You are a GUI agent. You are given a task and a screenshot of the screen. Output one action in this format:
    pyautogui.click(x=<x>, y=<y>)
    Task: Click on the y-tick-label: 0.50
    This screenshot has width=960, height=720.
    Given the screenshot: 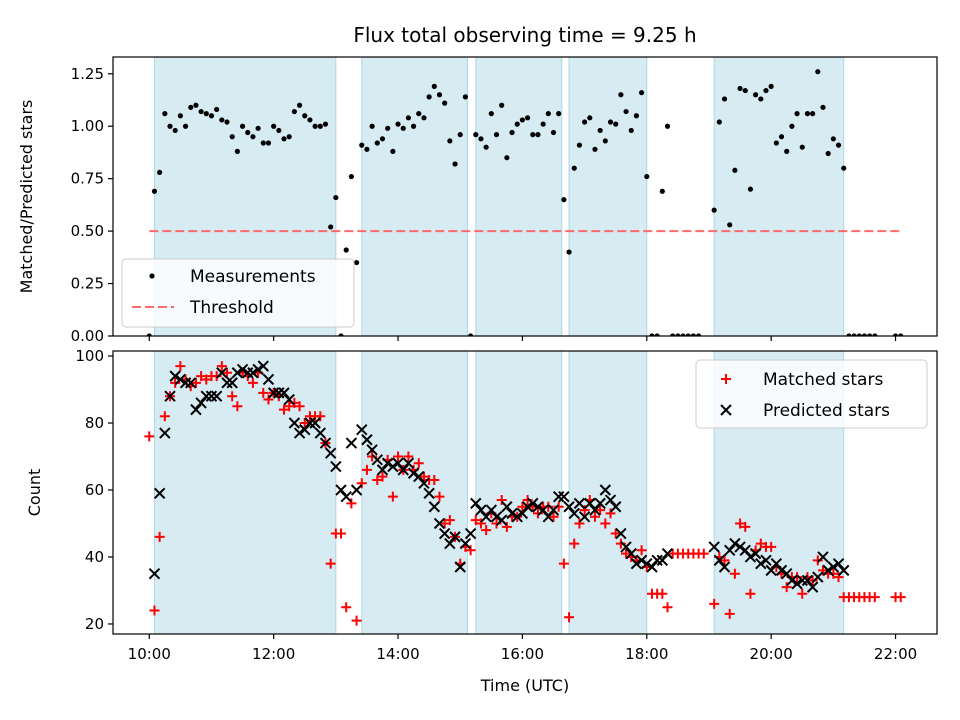 What is the action you would take?
    pyautogui.click(x=87, y=231)
    